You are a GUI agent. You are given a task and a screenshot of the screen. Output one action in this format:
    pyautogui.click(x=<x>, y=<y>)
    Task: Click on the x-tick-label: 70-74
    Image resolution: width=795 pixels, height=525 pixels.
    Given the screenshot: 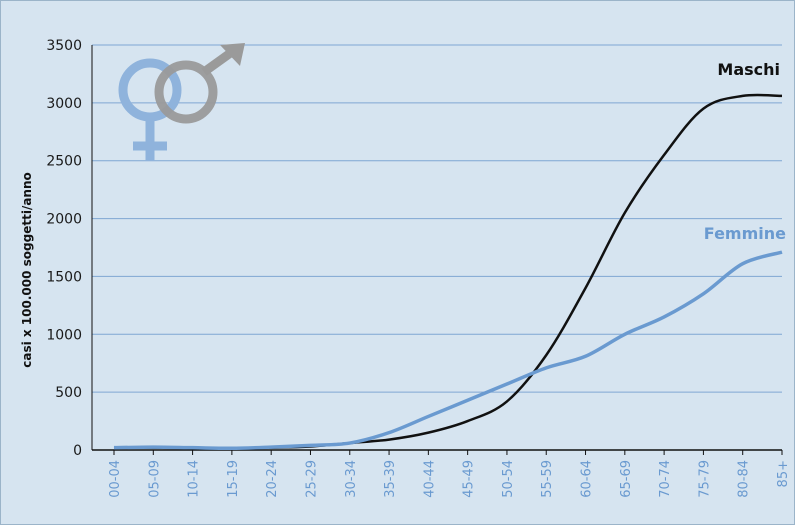 What is the action you would take?
    pyautogui.click(x=665, y=479)
    